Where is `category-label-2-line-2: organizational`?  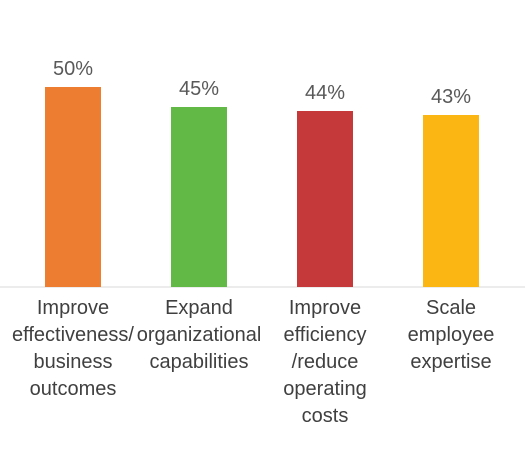
category-label-2-line-2: organizational is located at coordinates (199, 335).